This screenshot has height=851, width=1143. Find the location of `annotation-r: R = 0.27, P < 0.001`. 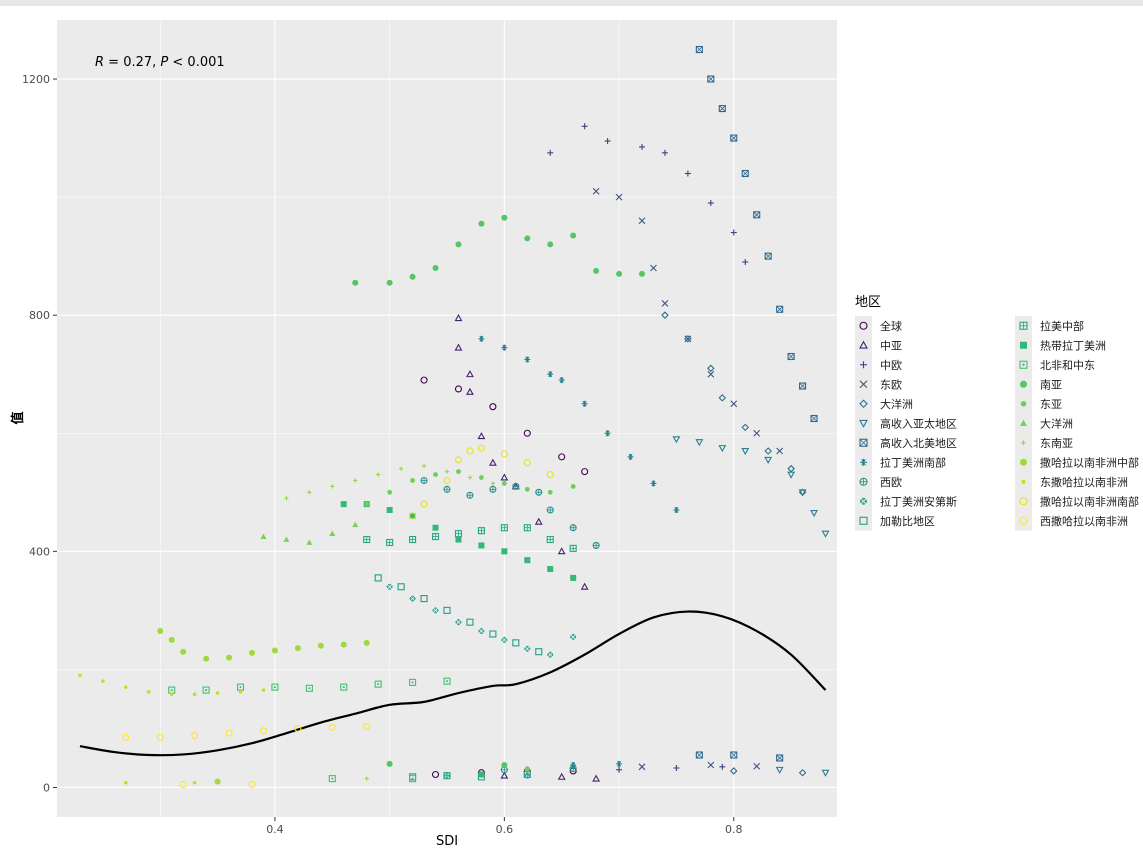

annotation-r: R = 0.27, P < 0.001 is located at coordinates (160, 62).